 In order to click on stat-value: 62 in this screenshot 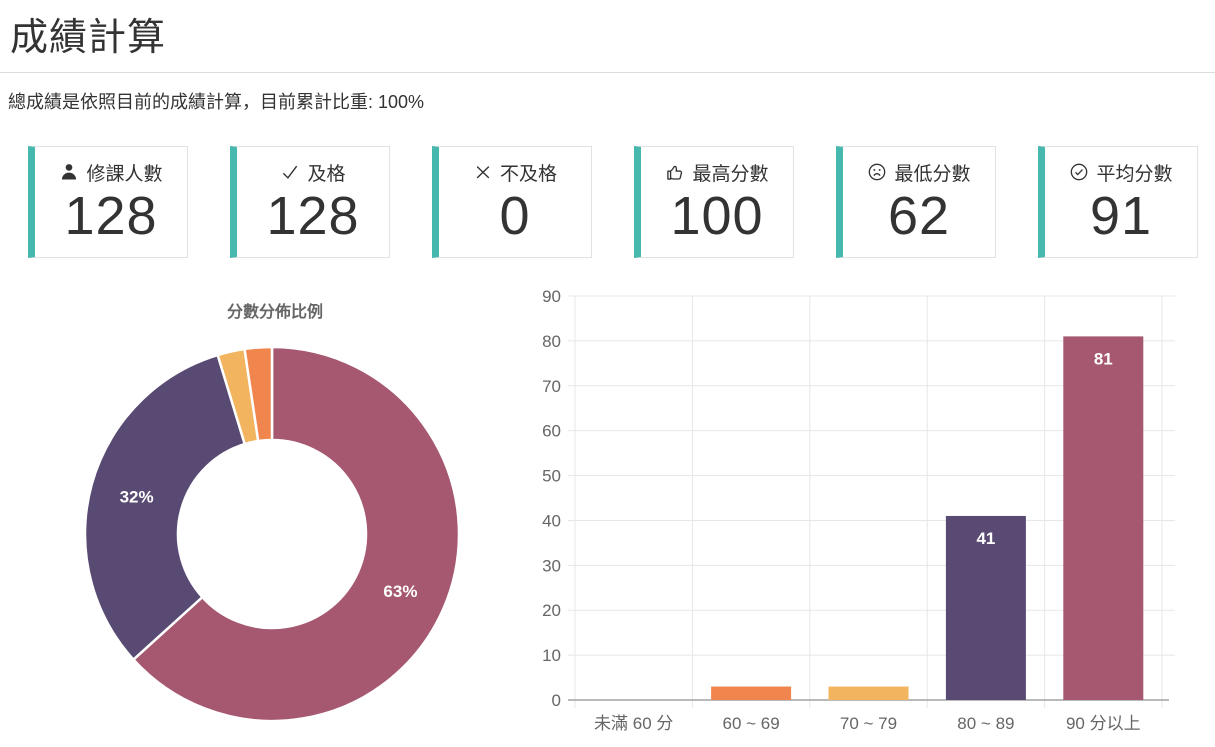, I will do `click(919, 216)`.